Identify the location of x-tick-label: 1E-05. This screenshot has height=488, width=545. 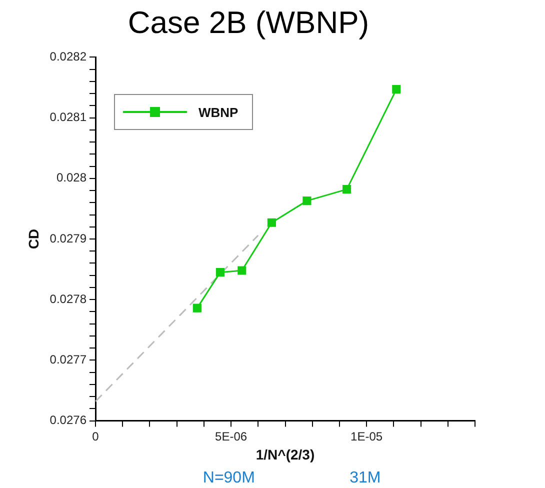
(366, 436).